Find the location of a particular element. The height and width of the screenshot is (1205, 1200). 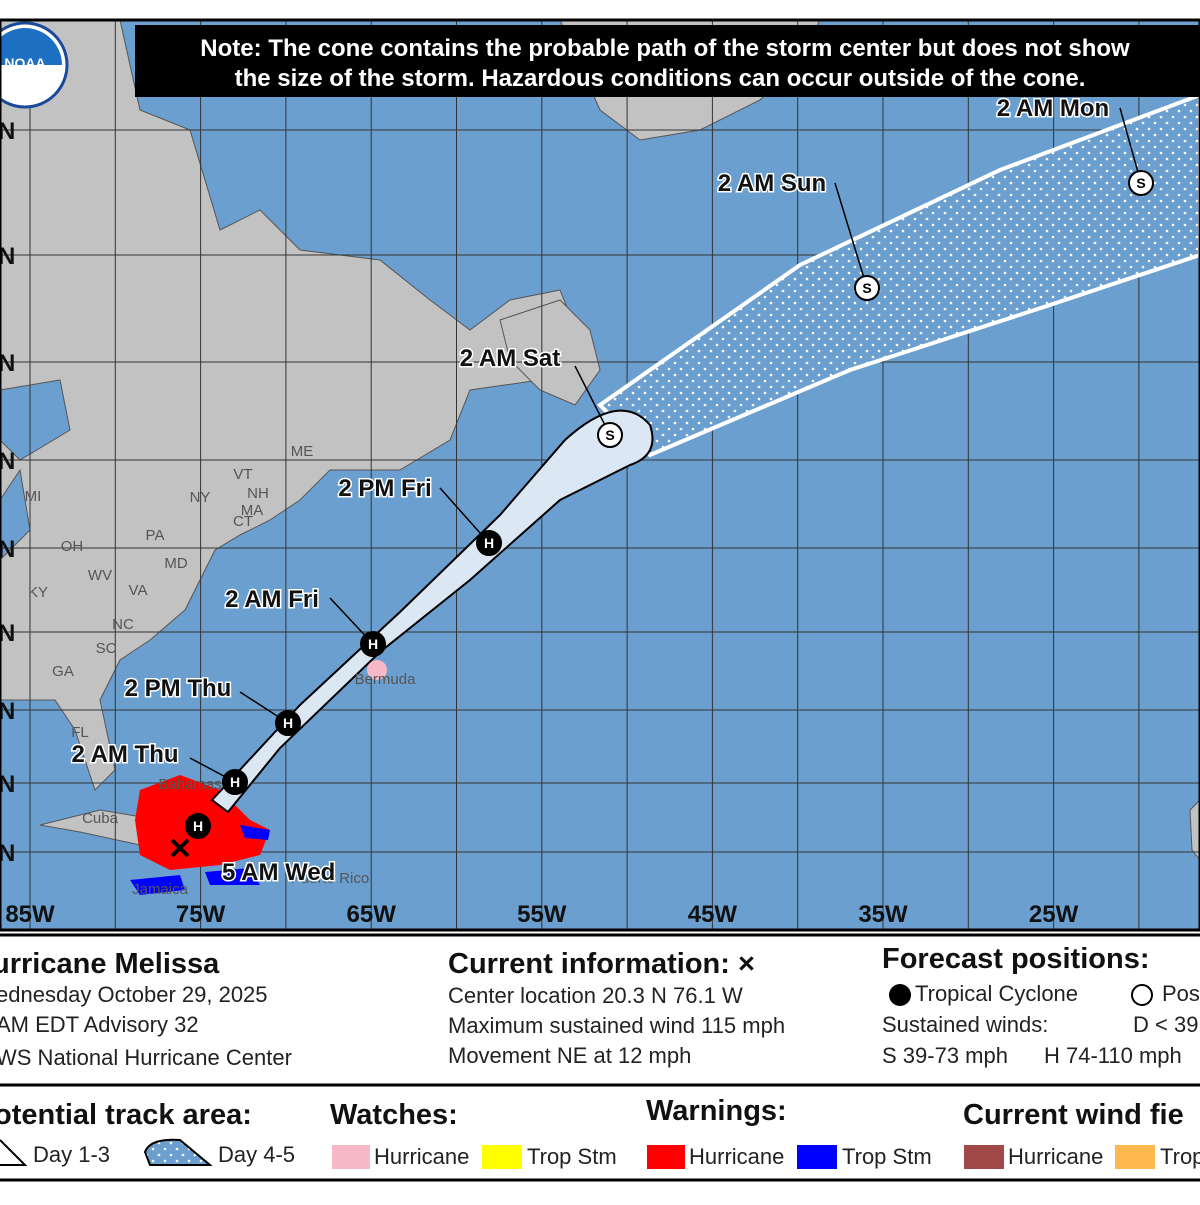

winds-d: D < 39 is located at coordinates (1165, 1024).